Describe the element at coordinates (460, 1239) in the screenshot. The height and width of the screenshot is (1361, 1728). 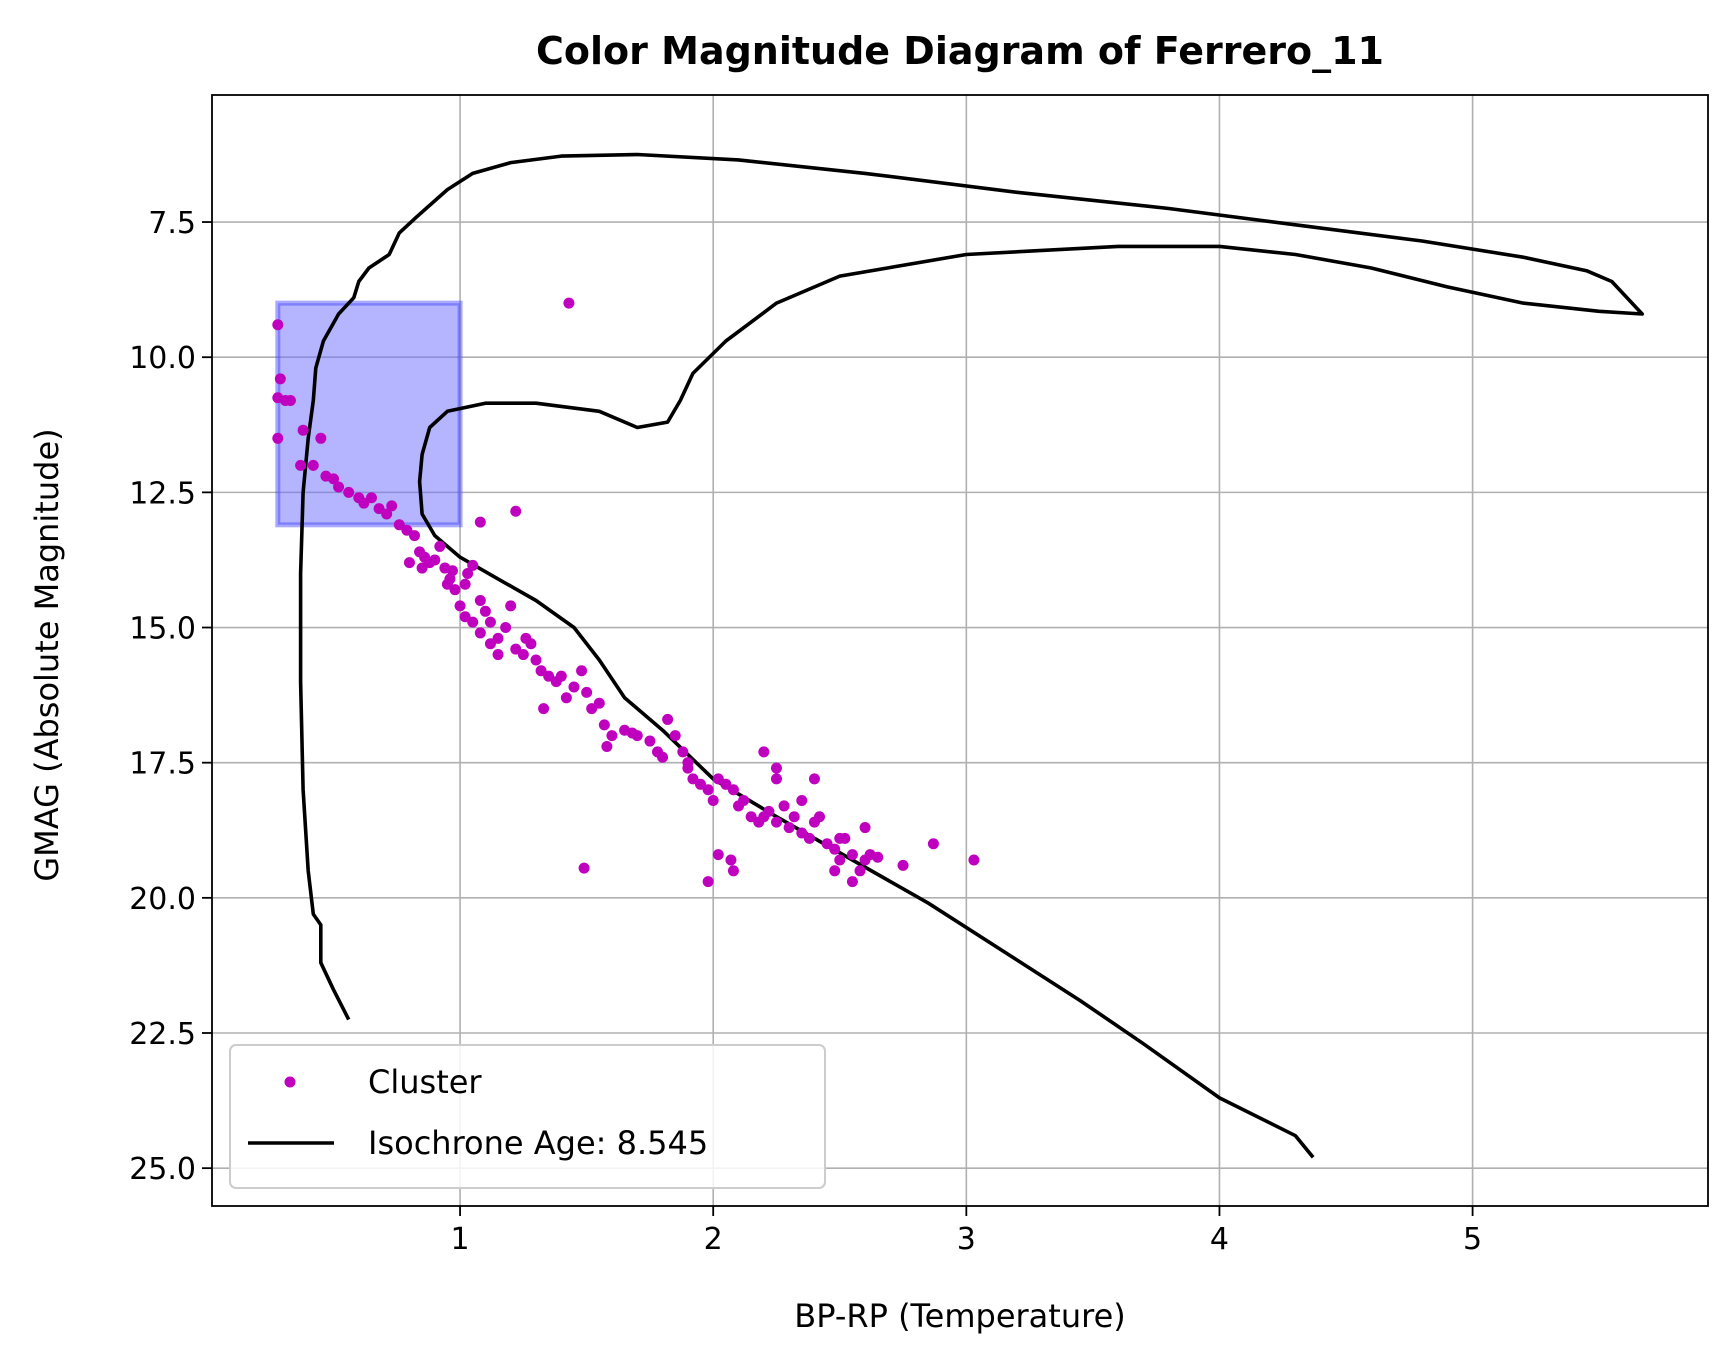
I see `x-tick-label-0: 1` at that location.